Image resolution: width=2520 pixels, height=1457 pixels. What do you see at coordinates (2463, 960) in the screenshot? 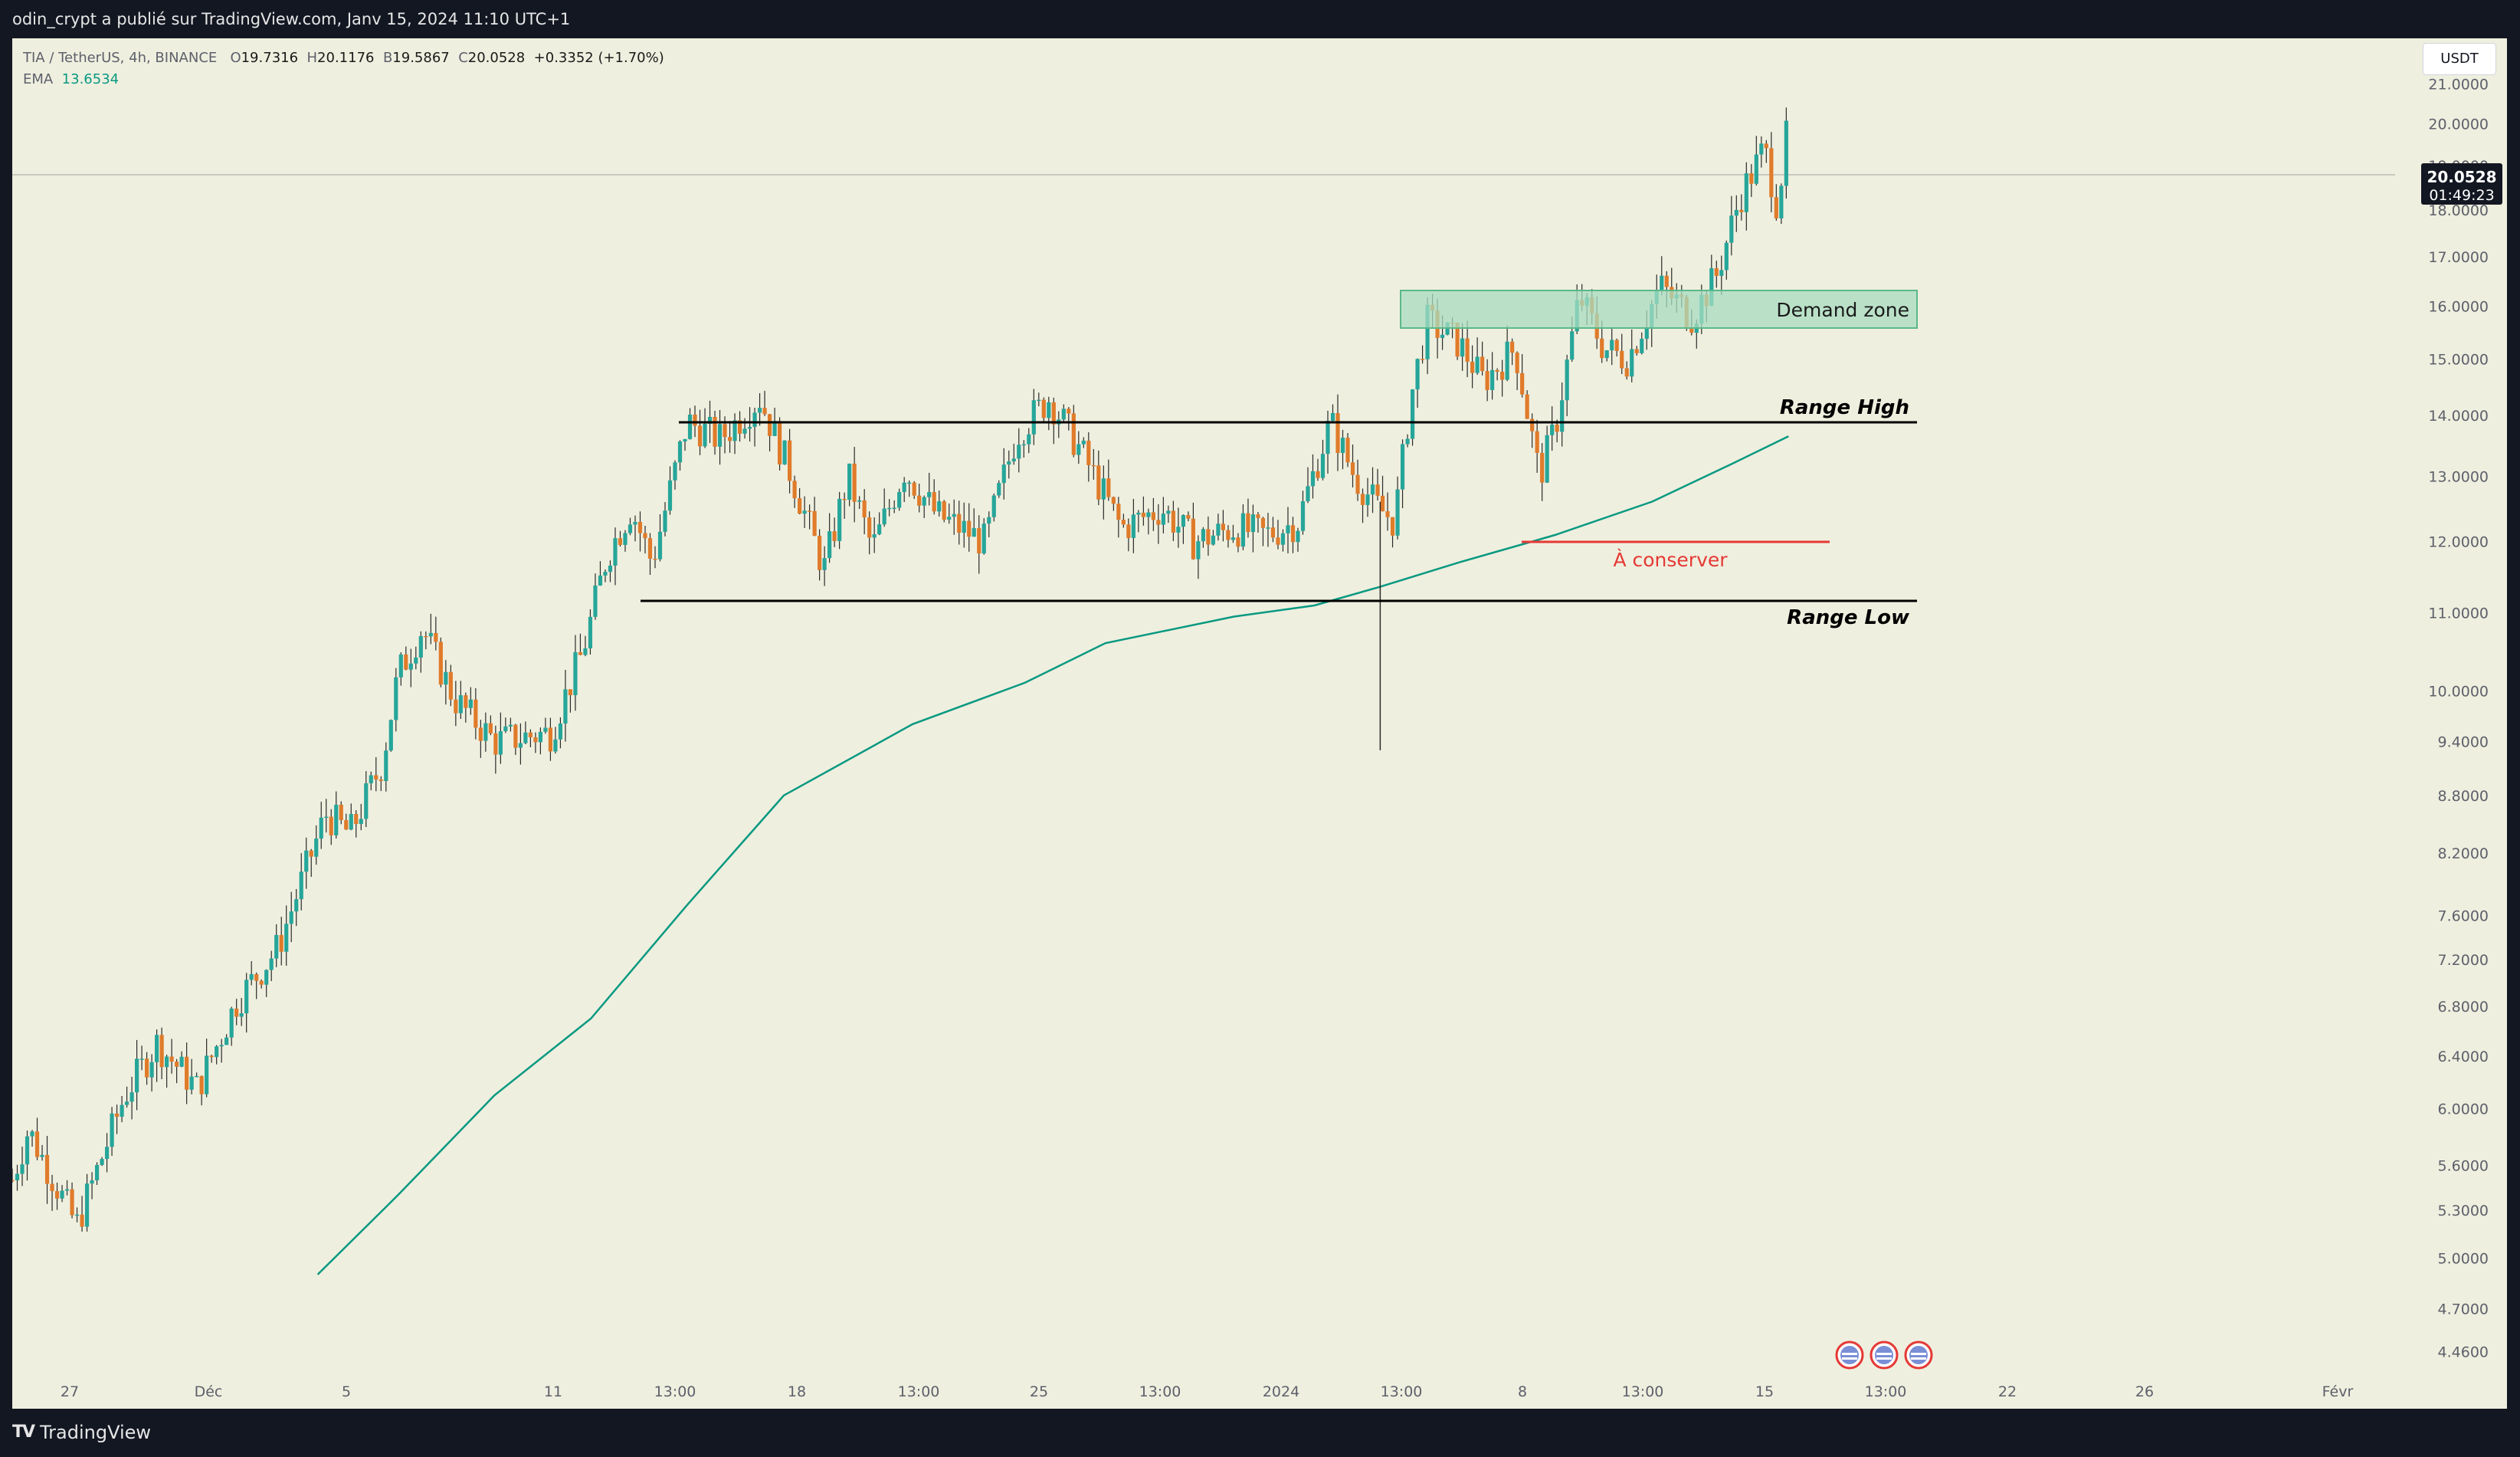
I see `price-tick-label: 7.2000` at bounding box center [2463, 960].